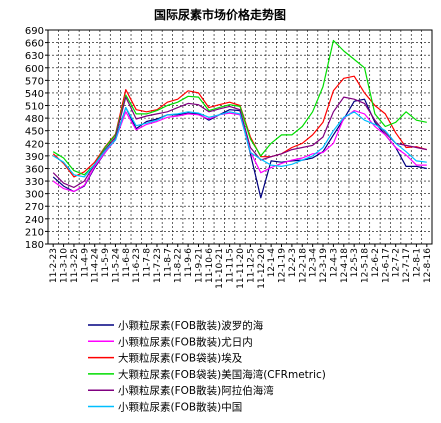 The image size is (441, 423). What do you see at coordinates (210, 265) in the screenshot?
I see `x-tick-label: 11-10-6` at bounding box center [210, 265].